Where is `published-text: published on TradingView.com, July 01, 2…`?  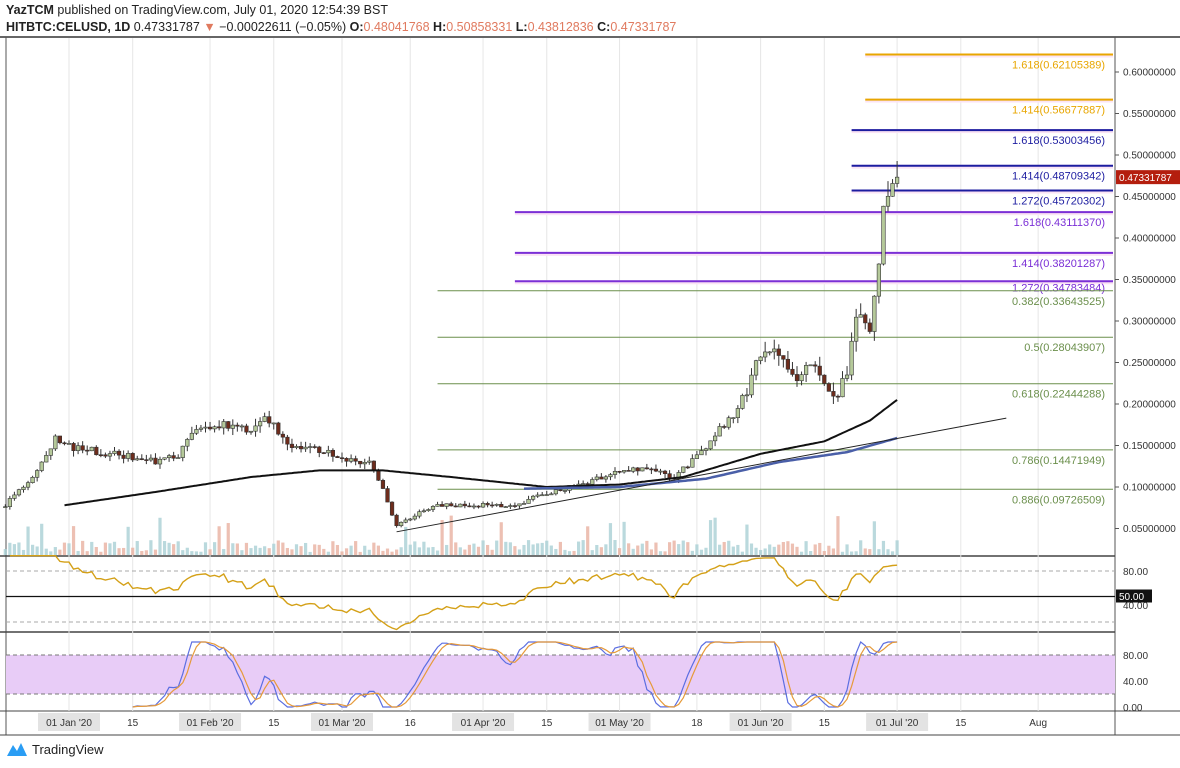
published-text: published on TradingView.com, July 01, 2… is located at coordinates (222, 10).